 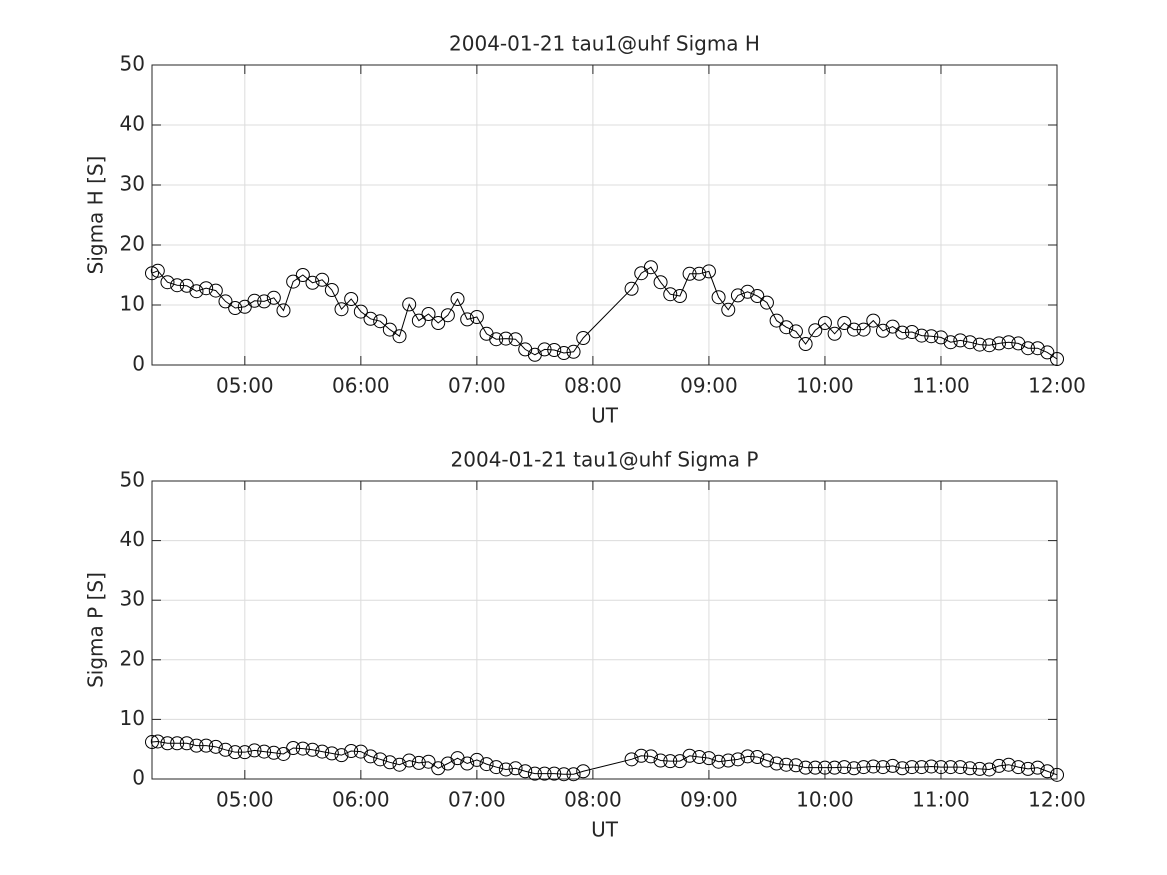 What do you see at coordinates (245, 386) in the screenshot?
I see `x-tick-label: 05:00` at bounding box center [245, 386].